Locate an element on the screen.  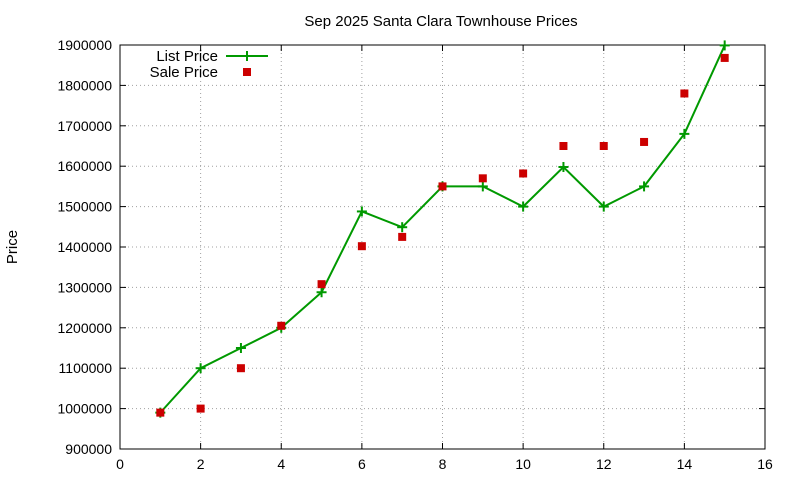
y-tick-label: 1700000 is located at coordinates (84, 126).